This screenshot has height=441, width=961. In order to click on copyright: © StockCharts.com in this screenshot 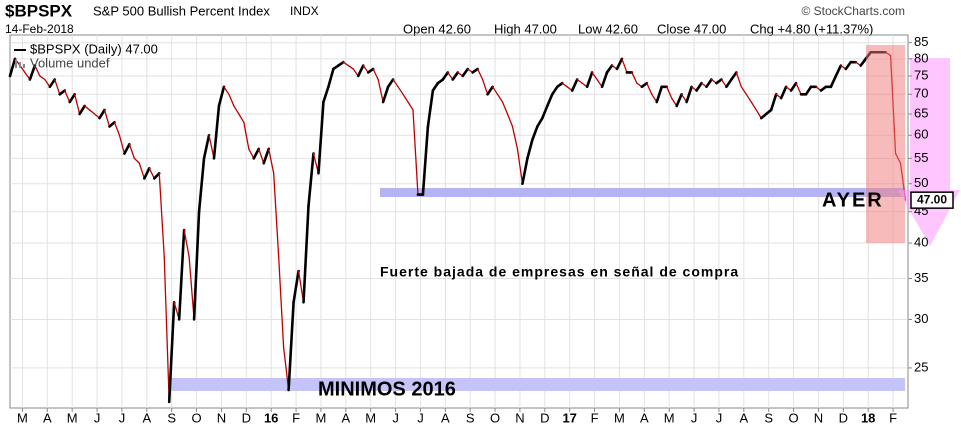, I will do `click(853, 11)`.